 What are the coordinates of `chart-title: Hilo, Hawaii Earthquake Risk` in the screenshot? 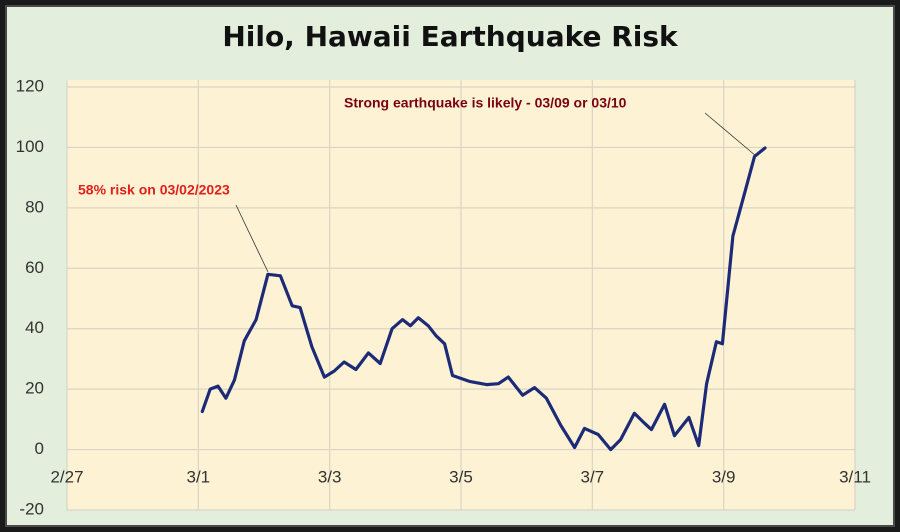 It's located at (450, 36).